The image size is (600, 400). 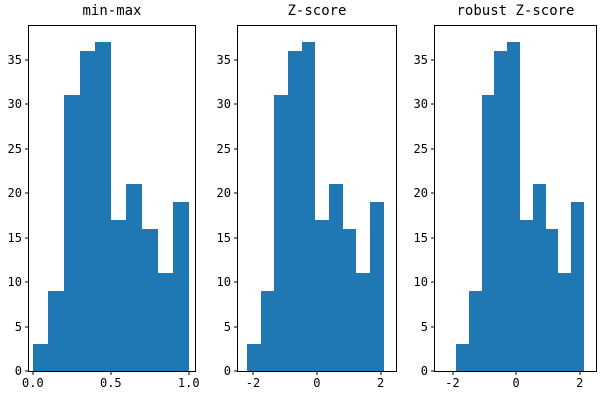 I want to click on x-tick-label: 0.5, so click(x=110, y=383).